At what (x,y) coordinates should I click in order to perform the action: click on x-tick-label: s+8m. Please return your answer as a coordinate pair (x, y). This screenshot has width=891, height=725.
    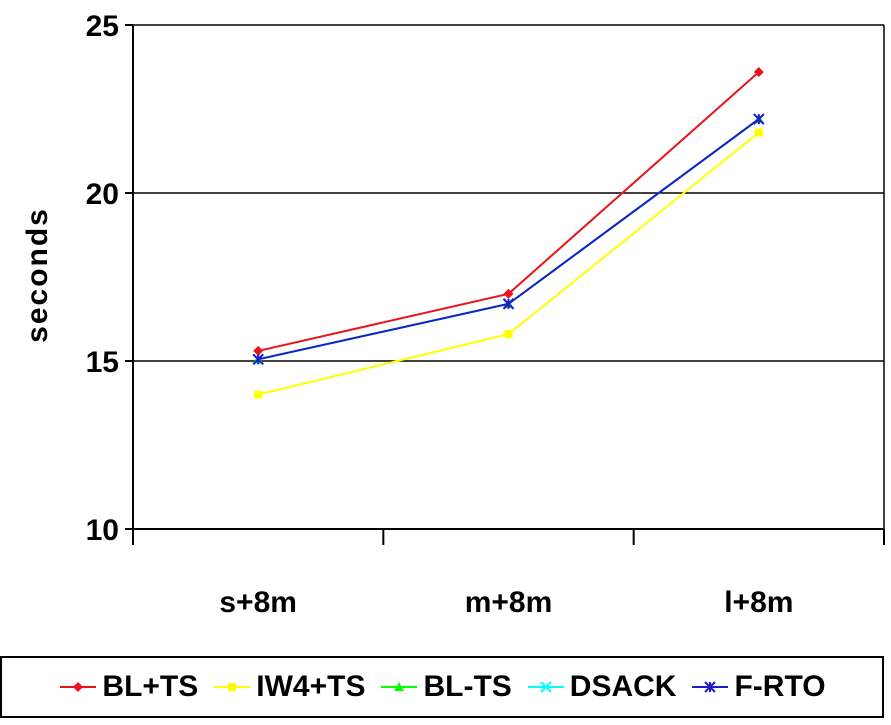
    Looking at the image, I should click on (258, 602).